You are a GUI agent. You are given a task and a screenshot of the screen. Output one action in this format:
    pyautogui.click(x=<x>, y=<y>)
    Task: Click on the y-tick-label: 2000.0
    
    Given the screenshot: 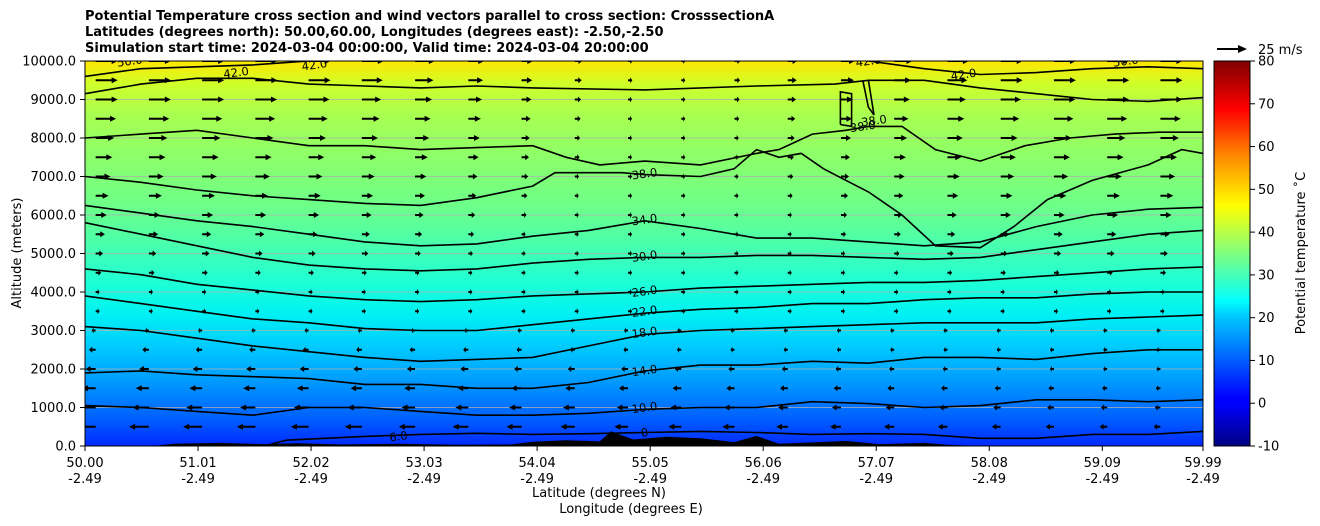 What is the action you would take?
    pyautogui.click(x=54, y=370)
    